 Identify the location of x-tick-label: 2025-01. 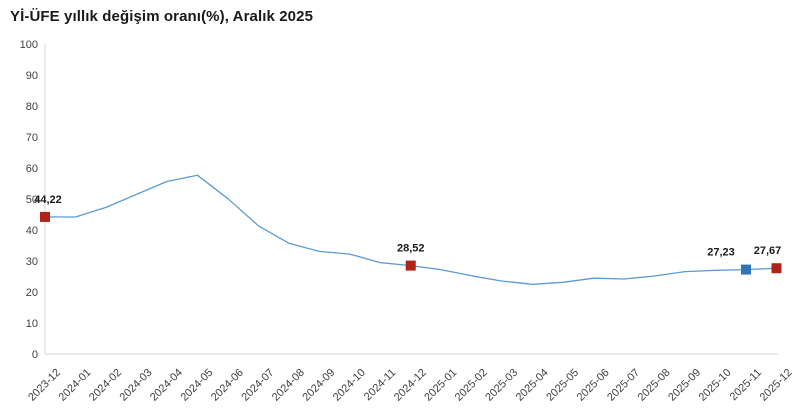
(440, 385).